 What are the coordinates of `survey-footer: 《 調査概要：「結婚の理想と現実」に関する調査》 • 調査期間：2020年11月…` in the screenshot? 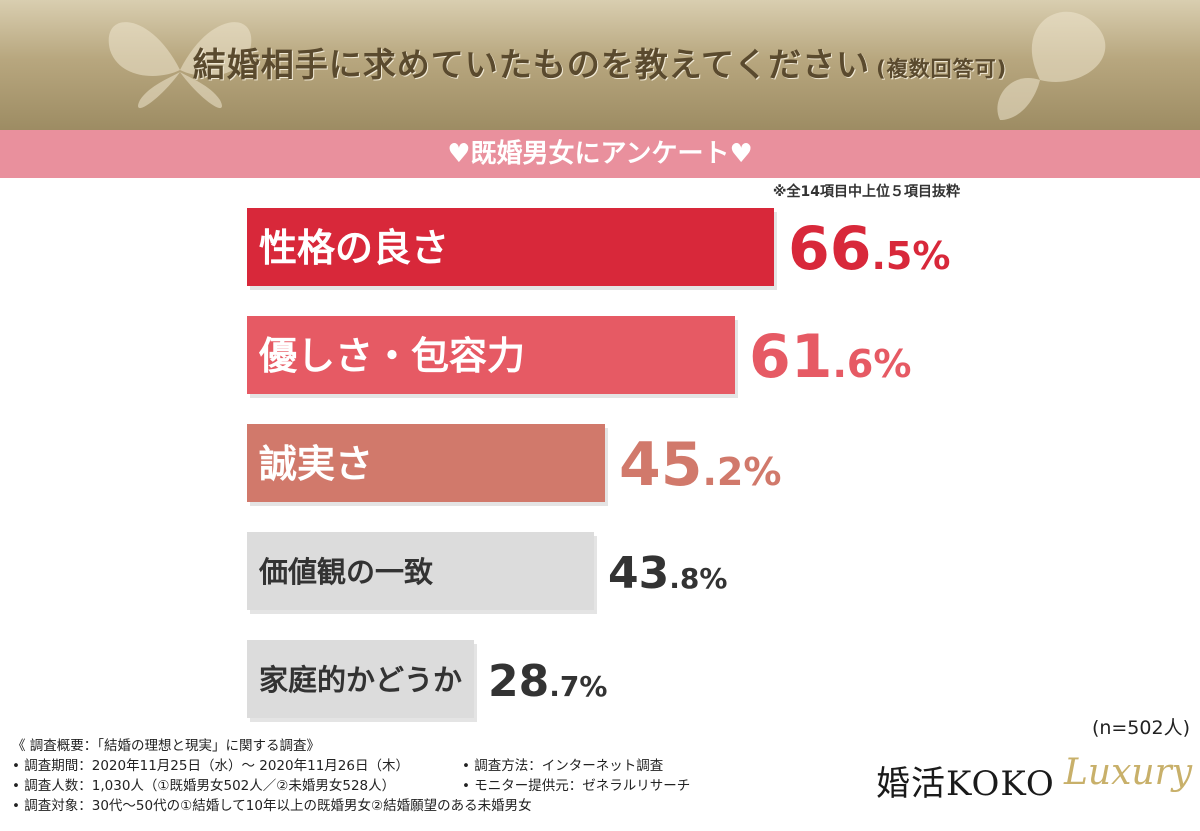 It's located at (427, 776).